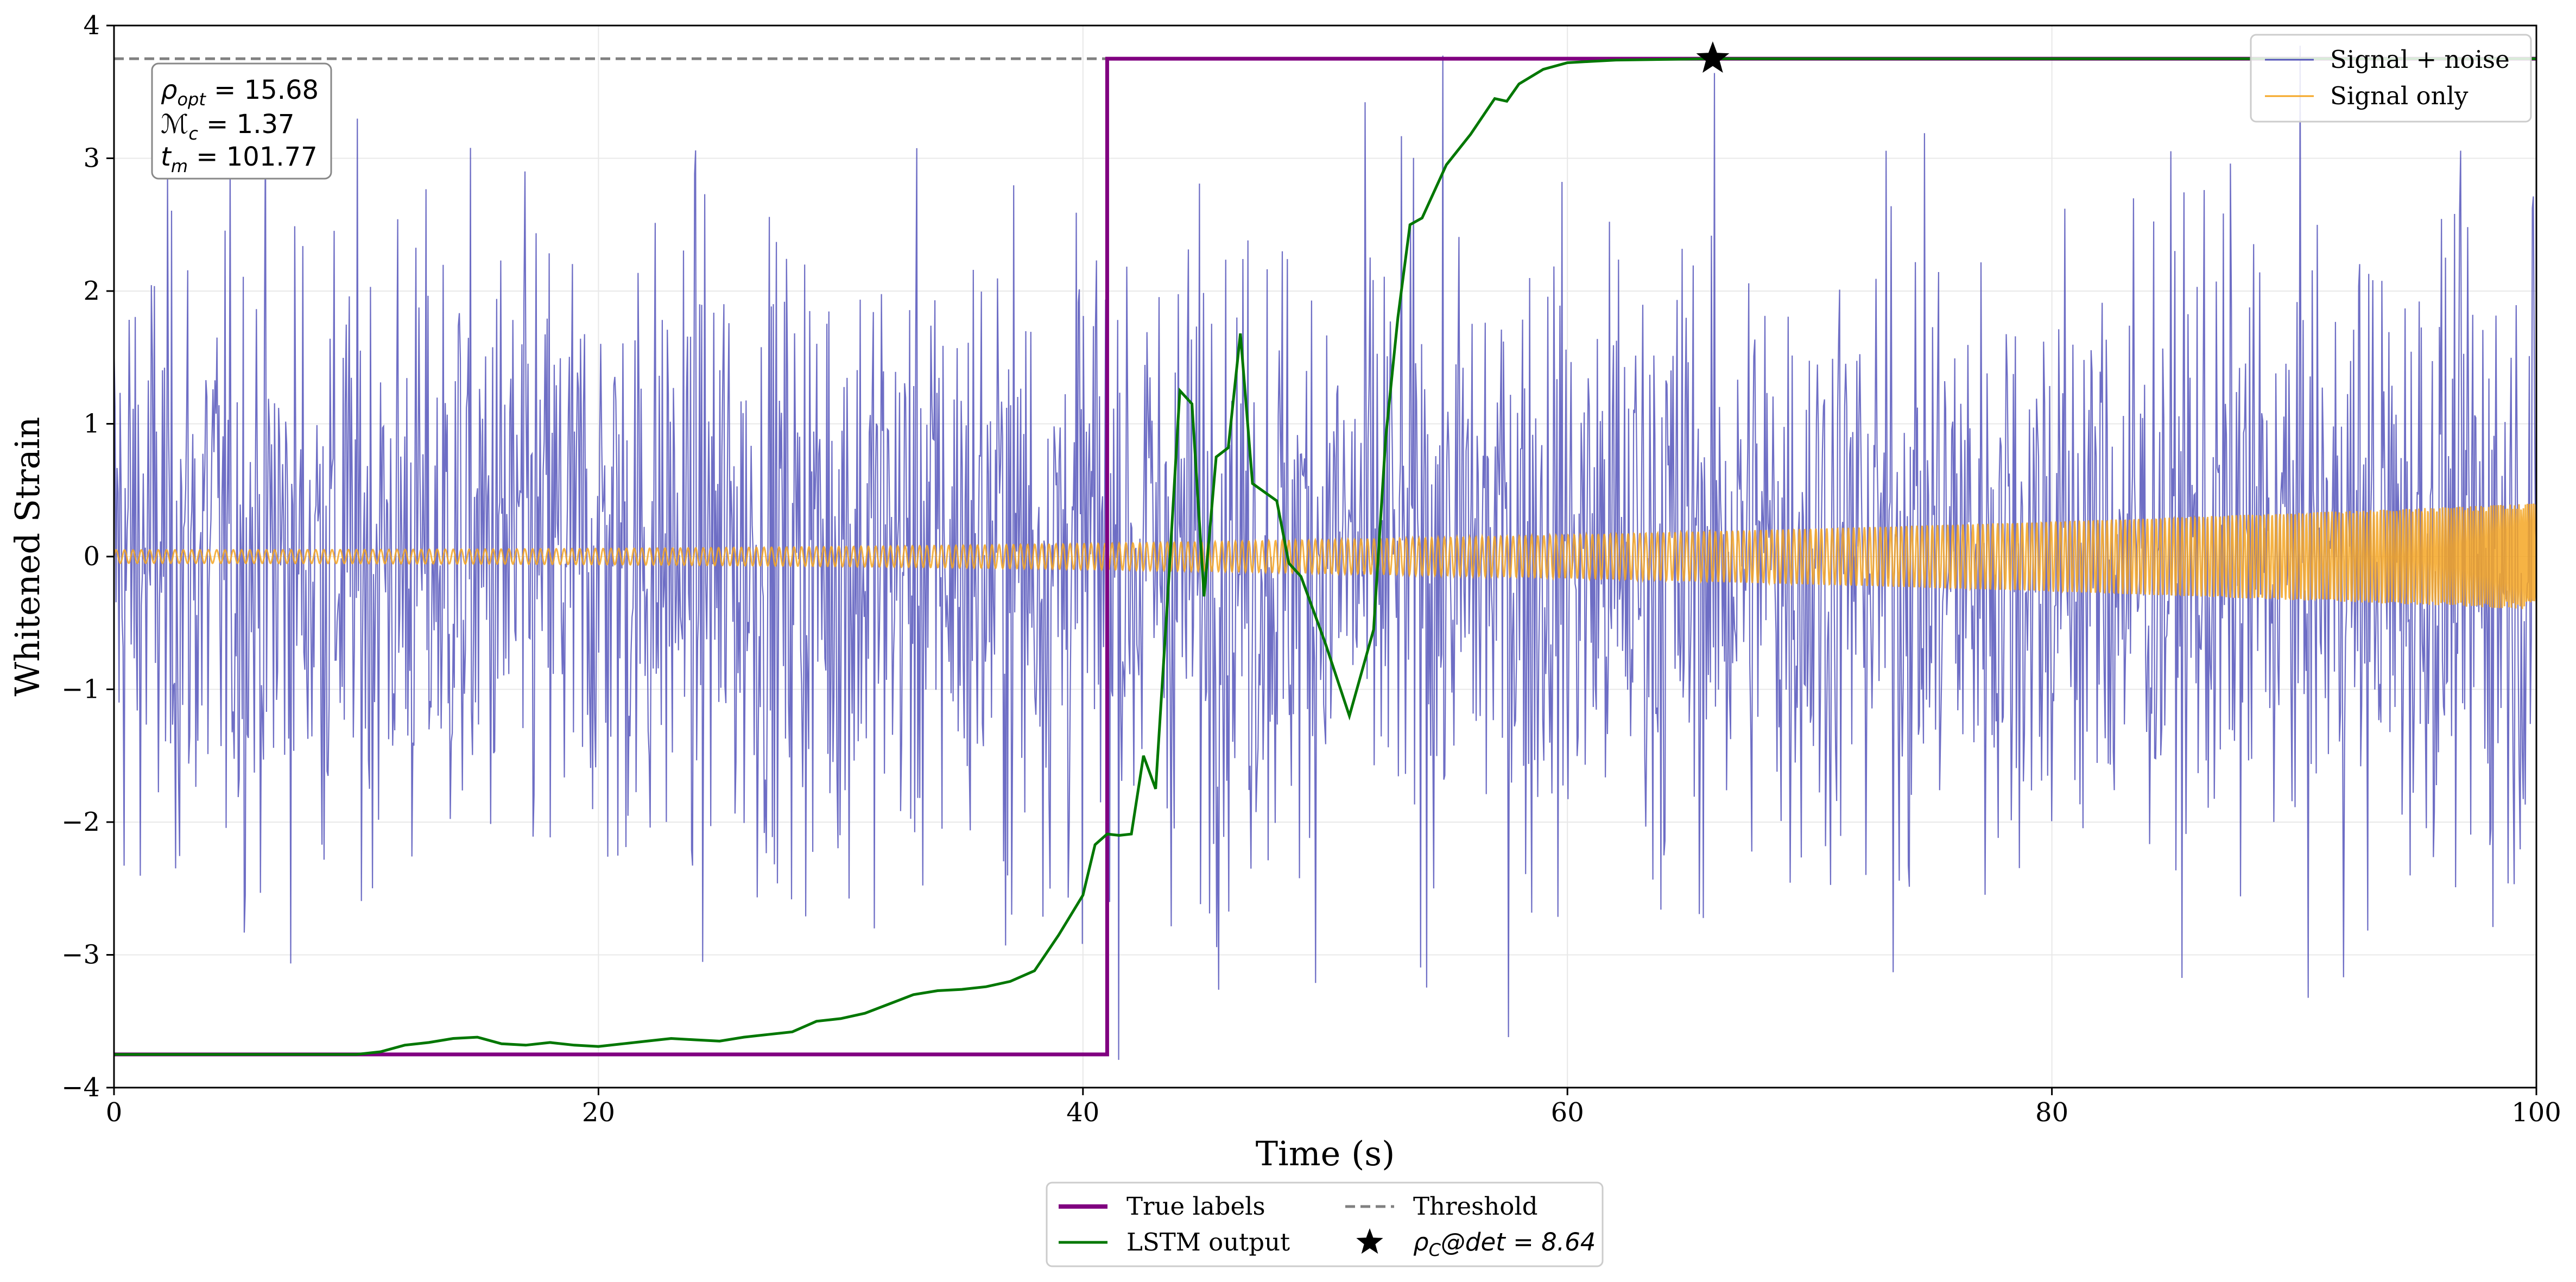 This screenshot has height=1282, width=2576. What do you see at coordinates (2051, 1112) in the screenshot?
I see `x-tick-label: 80` at bounding box center [2051, 1112].